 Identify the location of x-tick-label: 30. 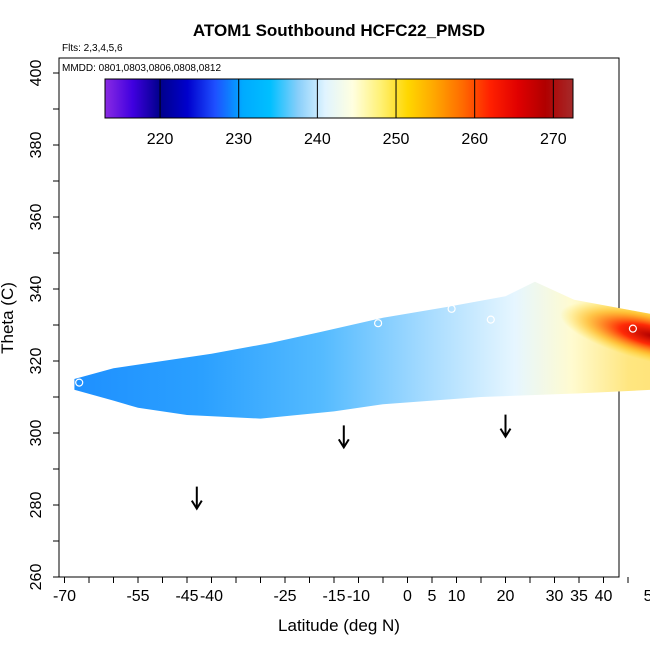
(555, 596).